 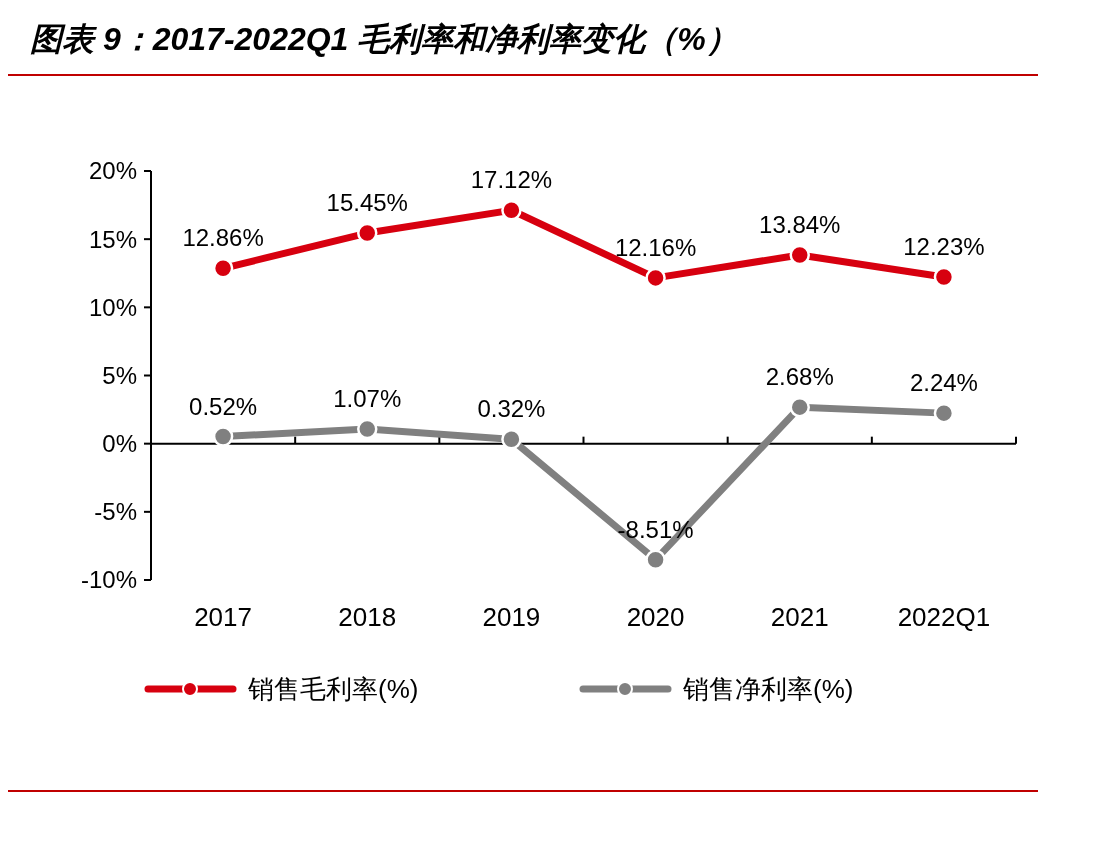 I want to click on x-tick-label: 2019, so click(x=511, y=617).